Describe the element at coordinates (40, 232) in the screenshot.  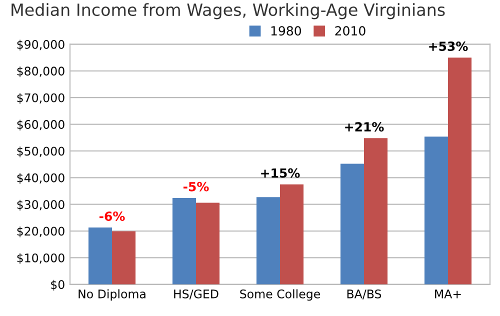
I see `y-tick-label: $20,000` at that location.